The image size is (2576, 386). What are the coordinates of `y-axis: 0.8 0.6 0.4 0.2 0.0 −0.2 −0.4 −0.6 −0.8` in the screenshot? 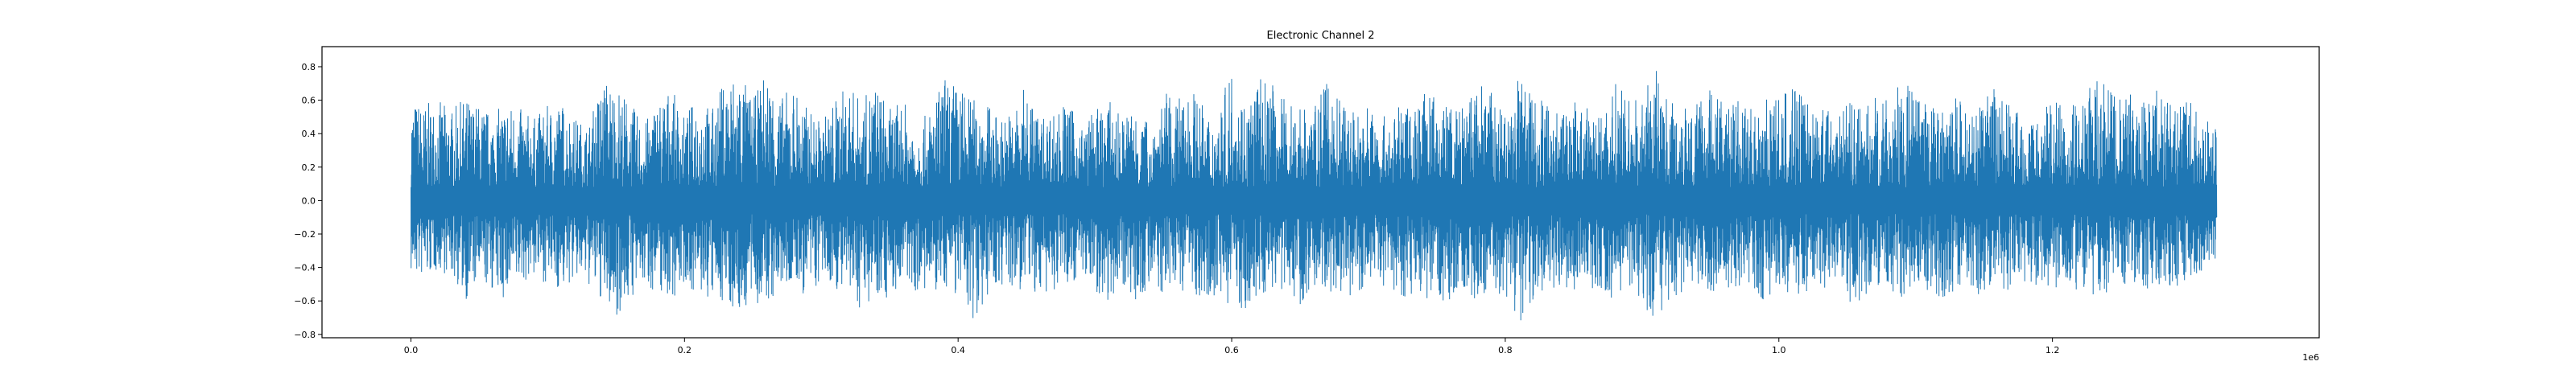 It's located at (308, 201).